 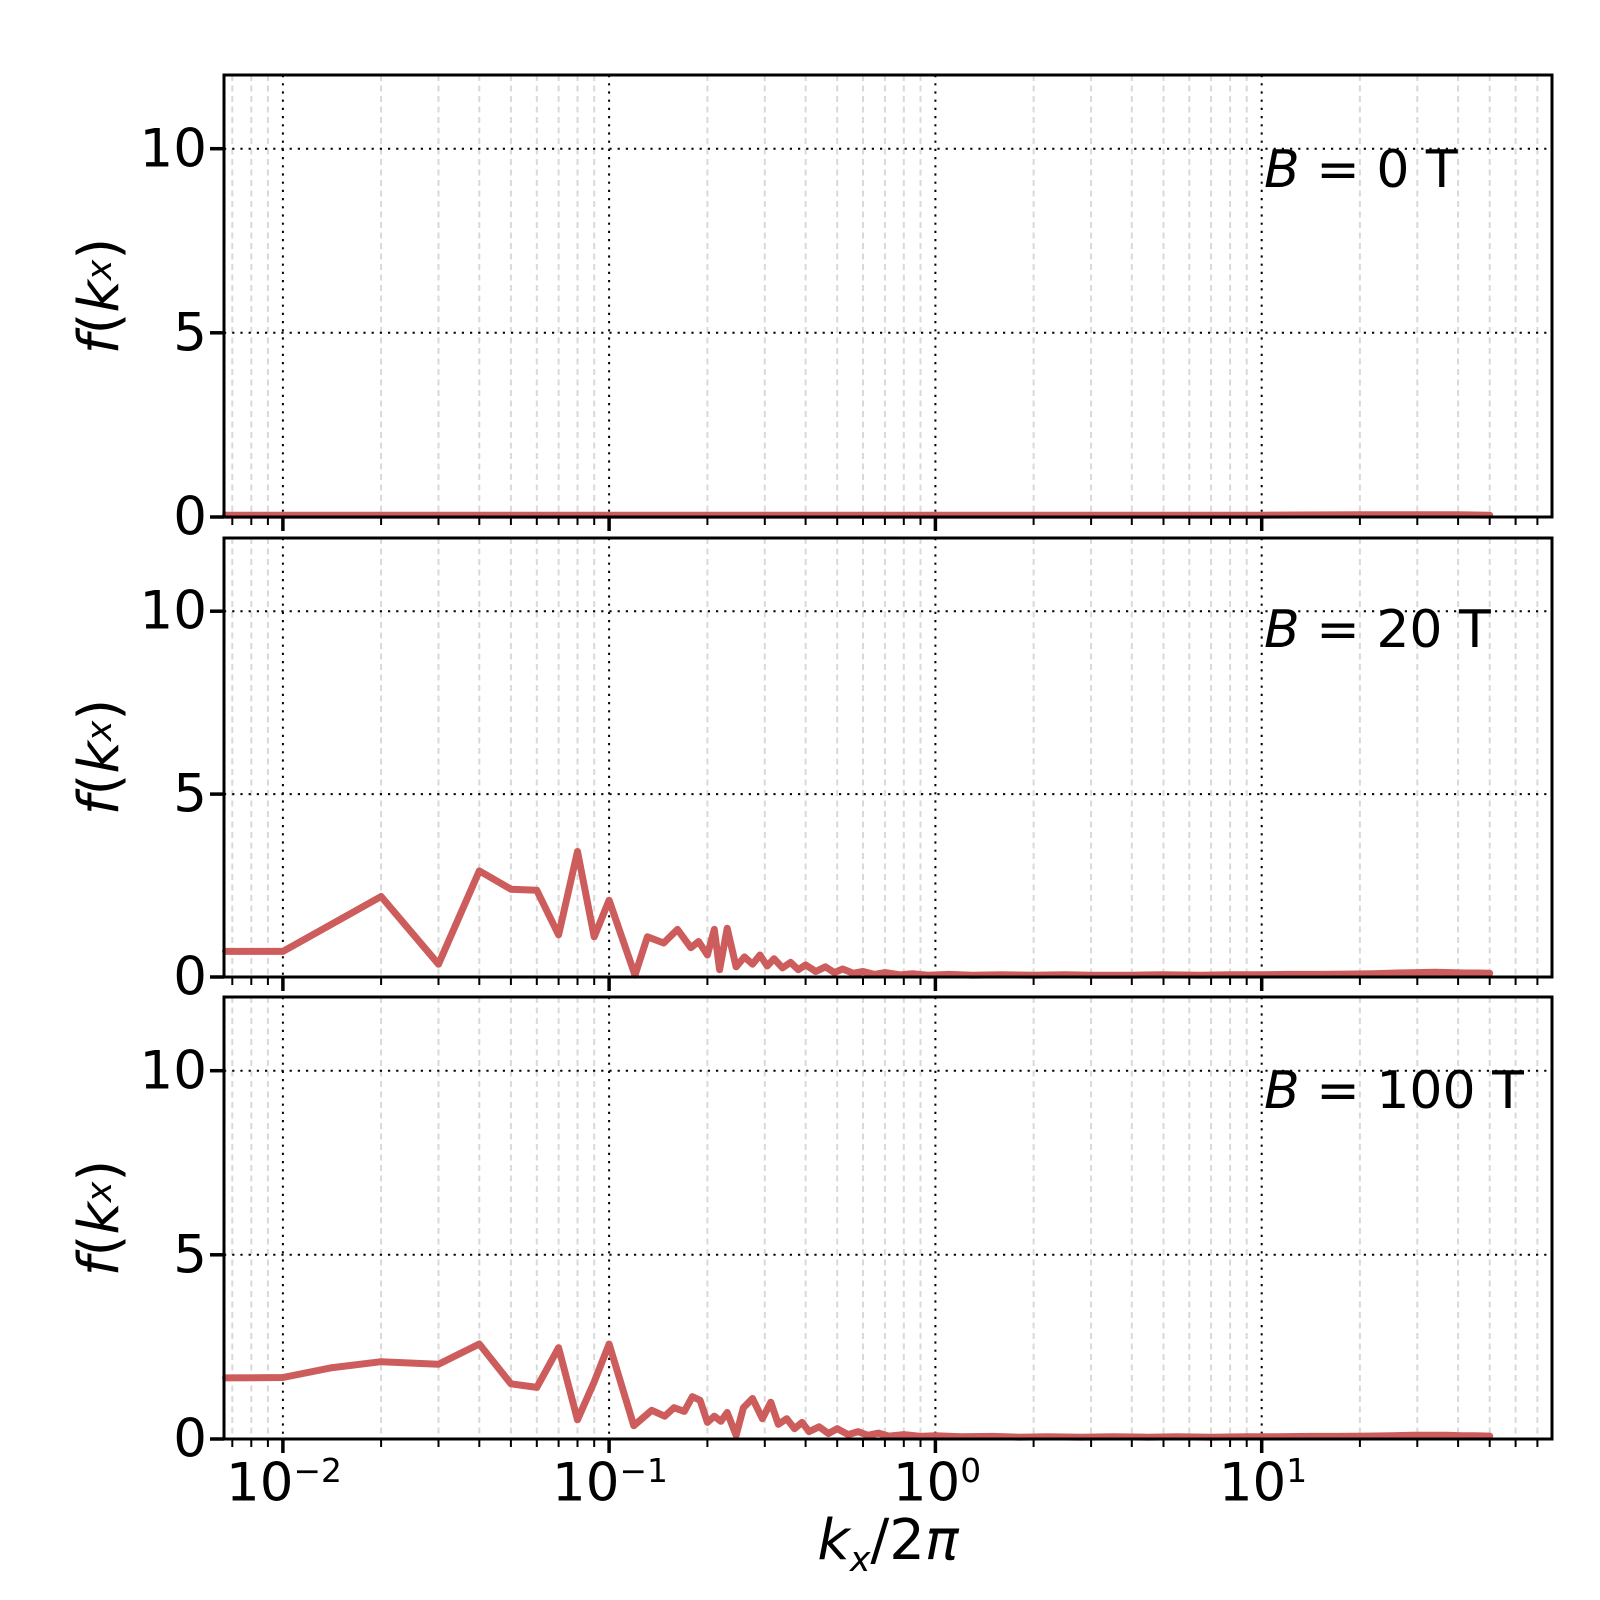 What do you see at coordinates (858, 913) in the screenshot?
I see `series-line-b20` at bounding box center [858, 913].